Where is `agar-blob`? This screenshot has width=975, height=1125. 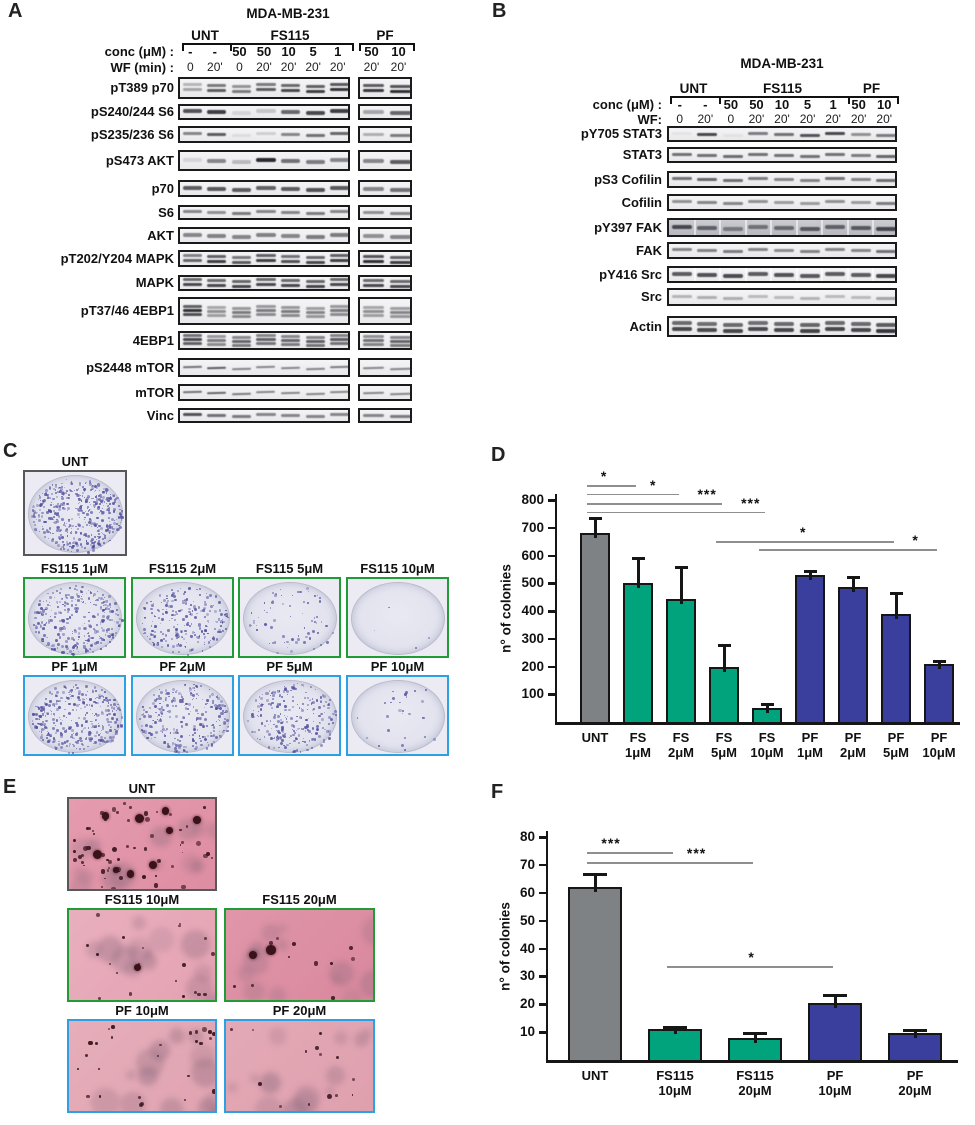 agar-blob is located at coordinates (295, 1105).